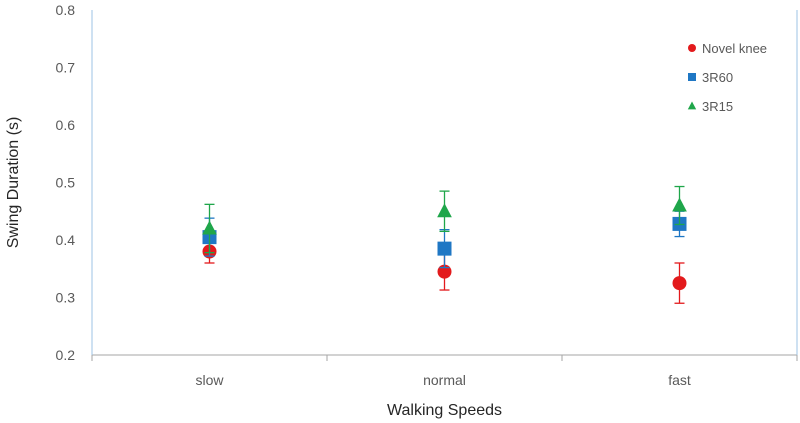 This screenshot has width=800, height=423. Describe the element at coordinates (717, 77) in the screenshot. I see `legend-label: 3R60` at that location.